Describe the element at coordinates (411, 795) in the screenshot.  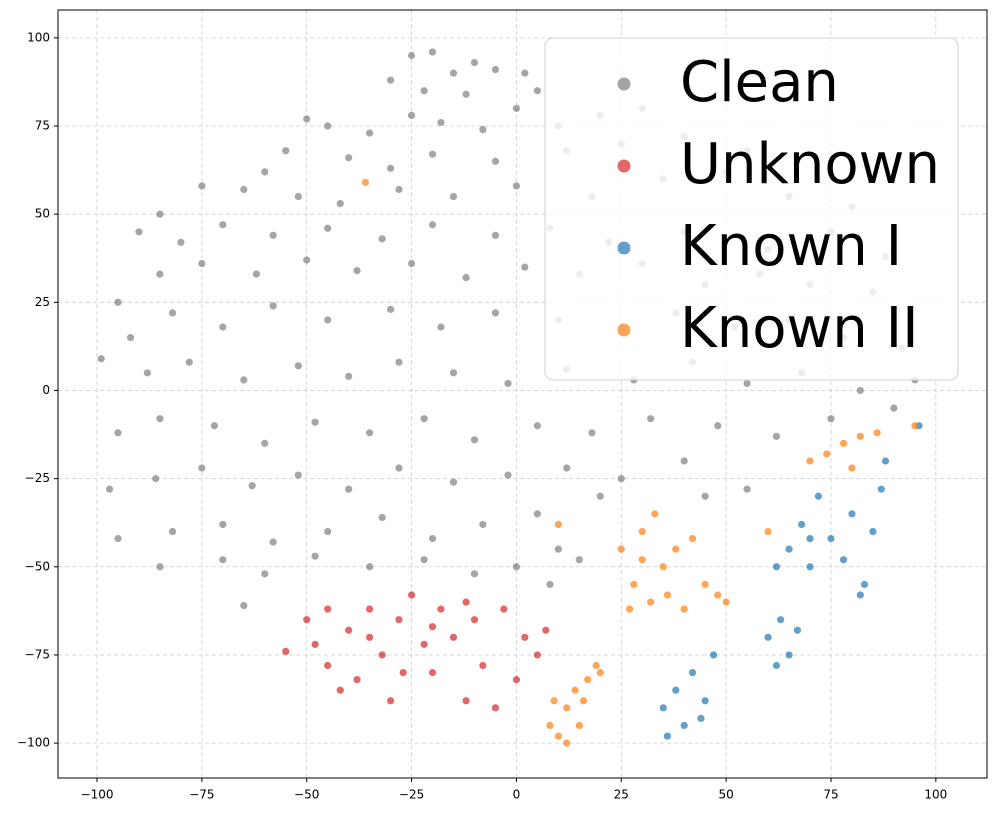
I see `x-tick-label: −25` at that location.